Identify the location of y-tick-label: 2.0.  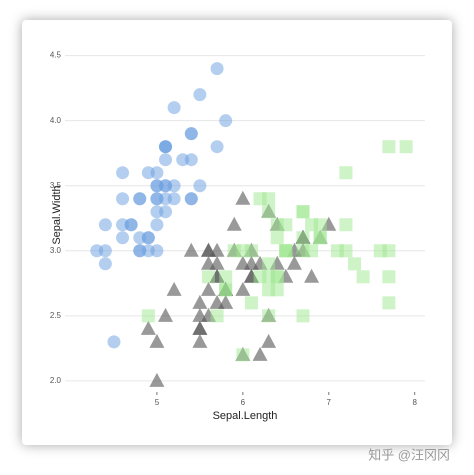
(56, 380).